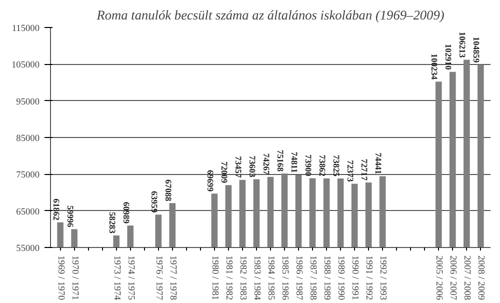 This screenshot has width=500, height=303. What do you see at coordinates (56, 209) in the screenshot?
I see `data-label: 61862` at bounding box center [56, 209].